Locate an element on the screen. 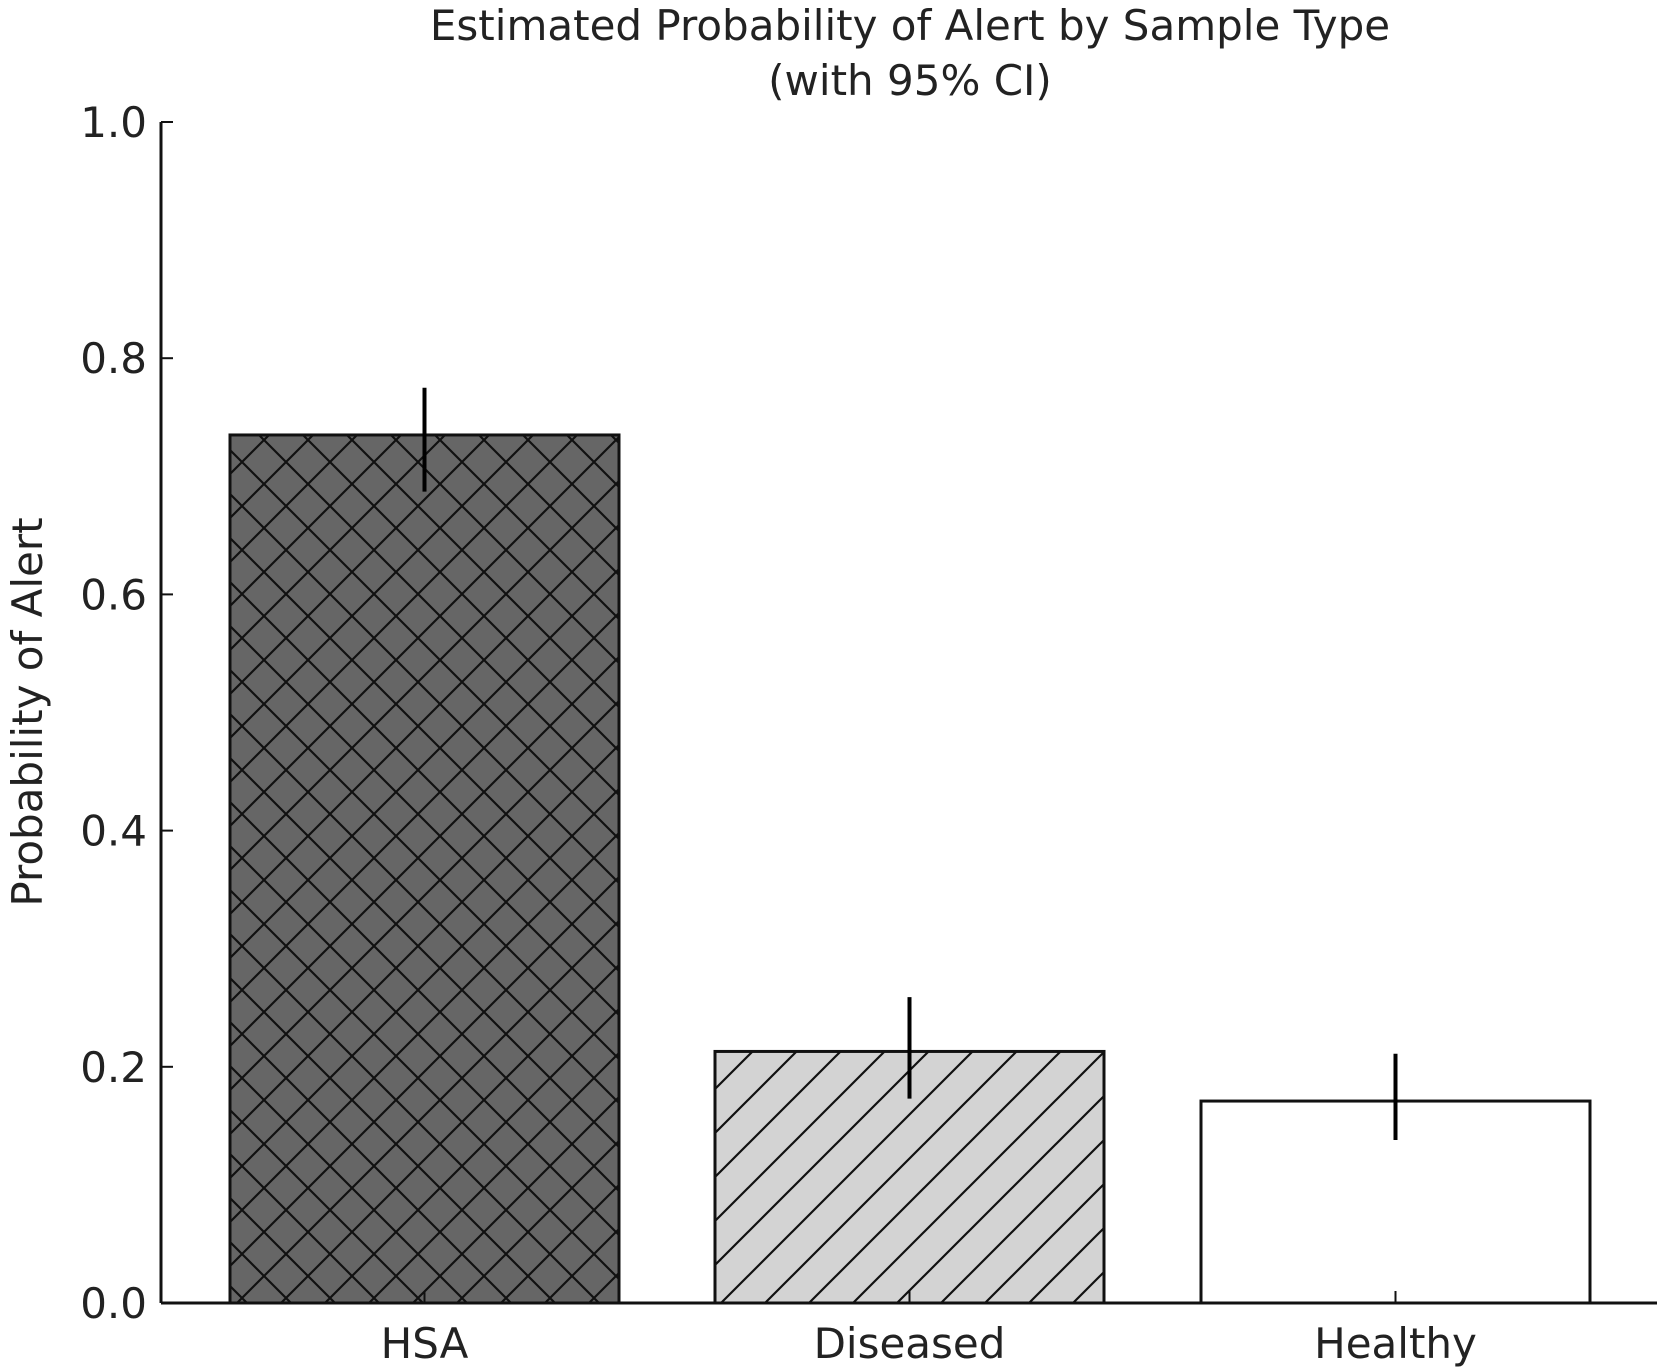 The width and height of the screenshot is (1665, 1371). y-tick-label: 0.4 is located at coordinates (113, 831).